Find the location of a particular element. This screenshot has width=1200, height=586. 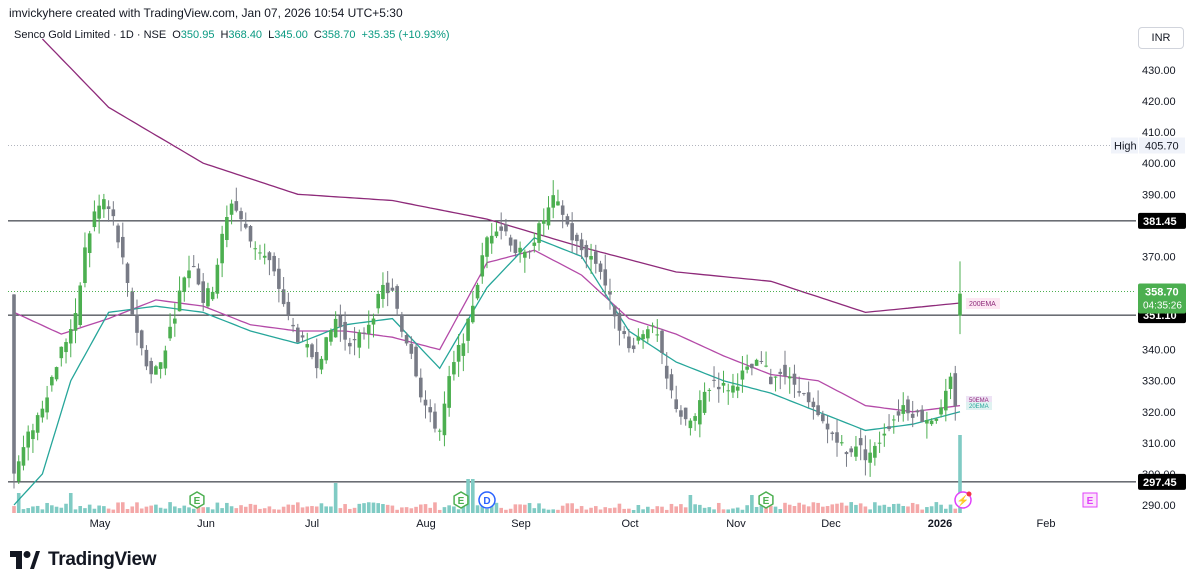

level-price-label: 297.45 is located at coordinates (1160, 483).